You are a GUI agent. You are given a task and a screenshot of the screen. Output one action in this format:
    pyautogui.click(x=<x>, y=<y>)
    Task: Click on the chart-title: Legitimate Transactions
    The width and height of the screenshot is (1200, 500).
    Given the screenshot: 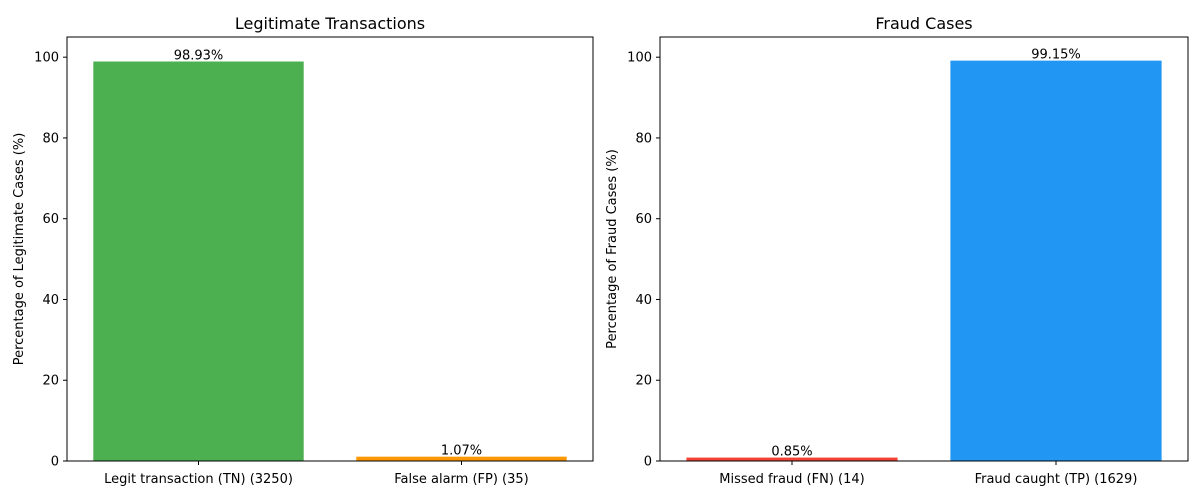 What is the action you would take?
    pyautogui.click(x=330, y=23)
    